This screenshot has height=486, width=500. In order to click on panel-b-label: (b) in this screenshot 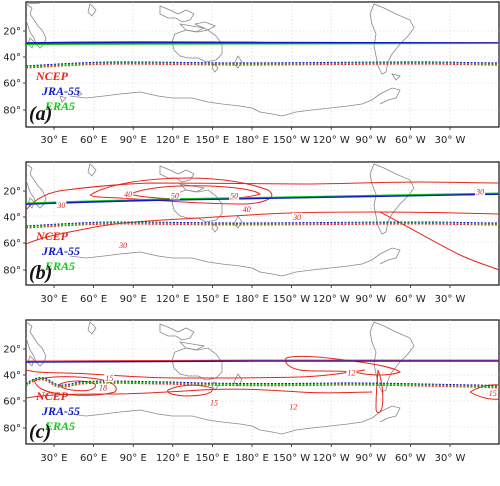, I will do `click(40, 273)`.